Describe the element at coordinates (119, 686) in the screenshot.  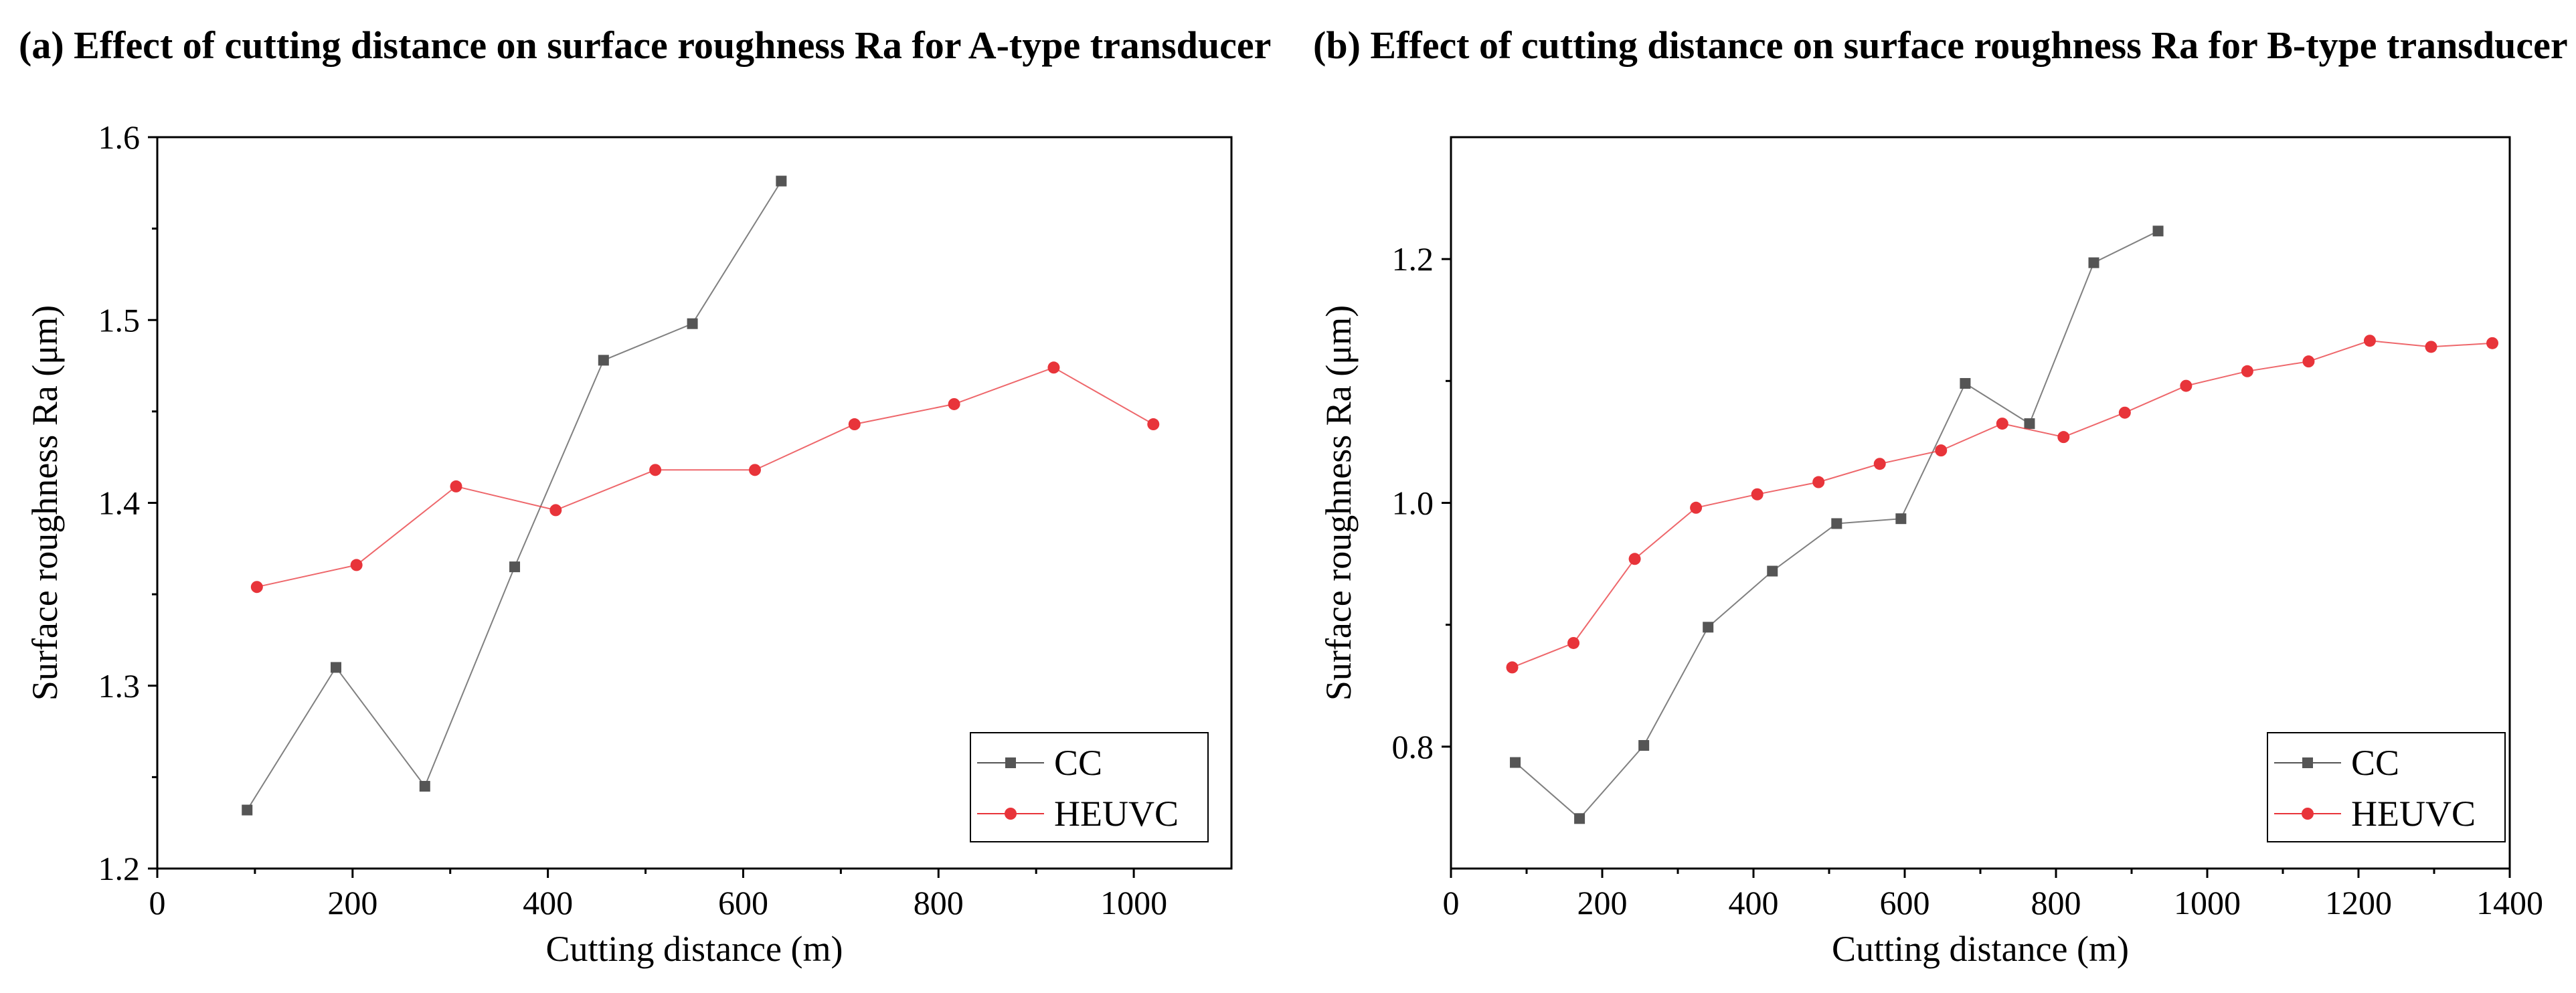
I see `panel-a-y-tick-label: 1.3` at that location.